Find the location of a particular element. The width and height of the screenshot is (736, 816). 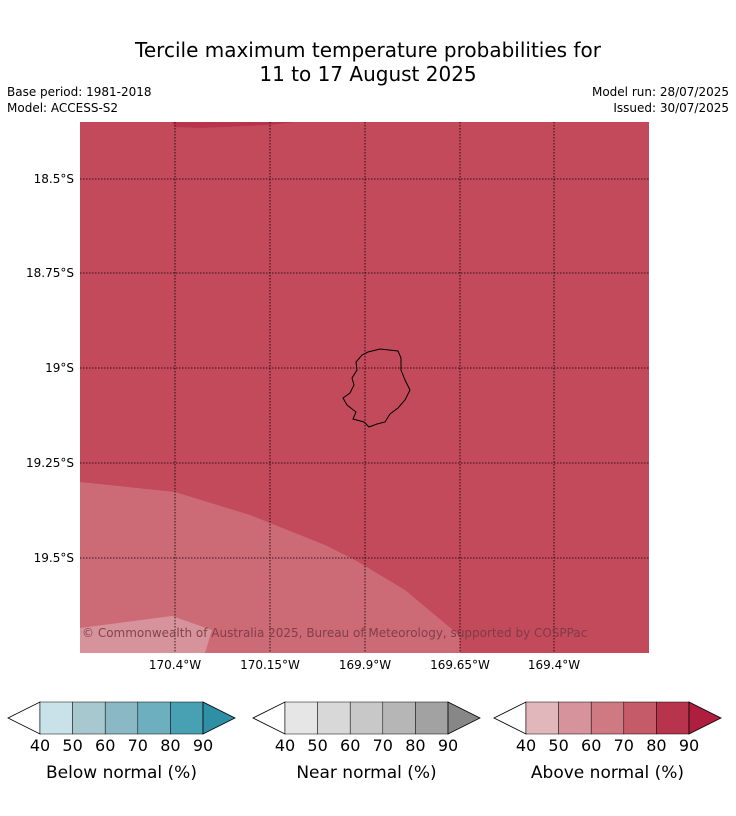

meta-left: Base period: 1981-2018 Model: ACCESS-S2 is located at coordinates (79, 100).